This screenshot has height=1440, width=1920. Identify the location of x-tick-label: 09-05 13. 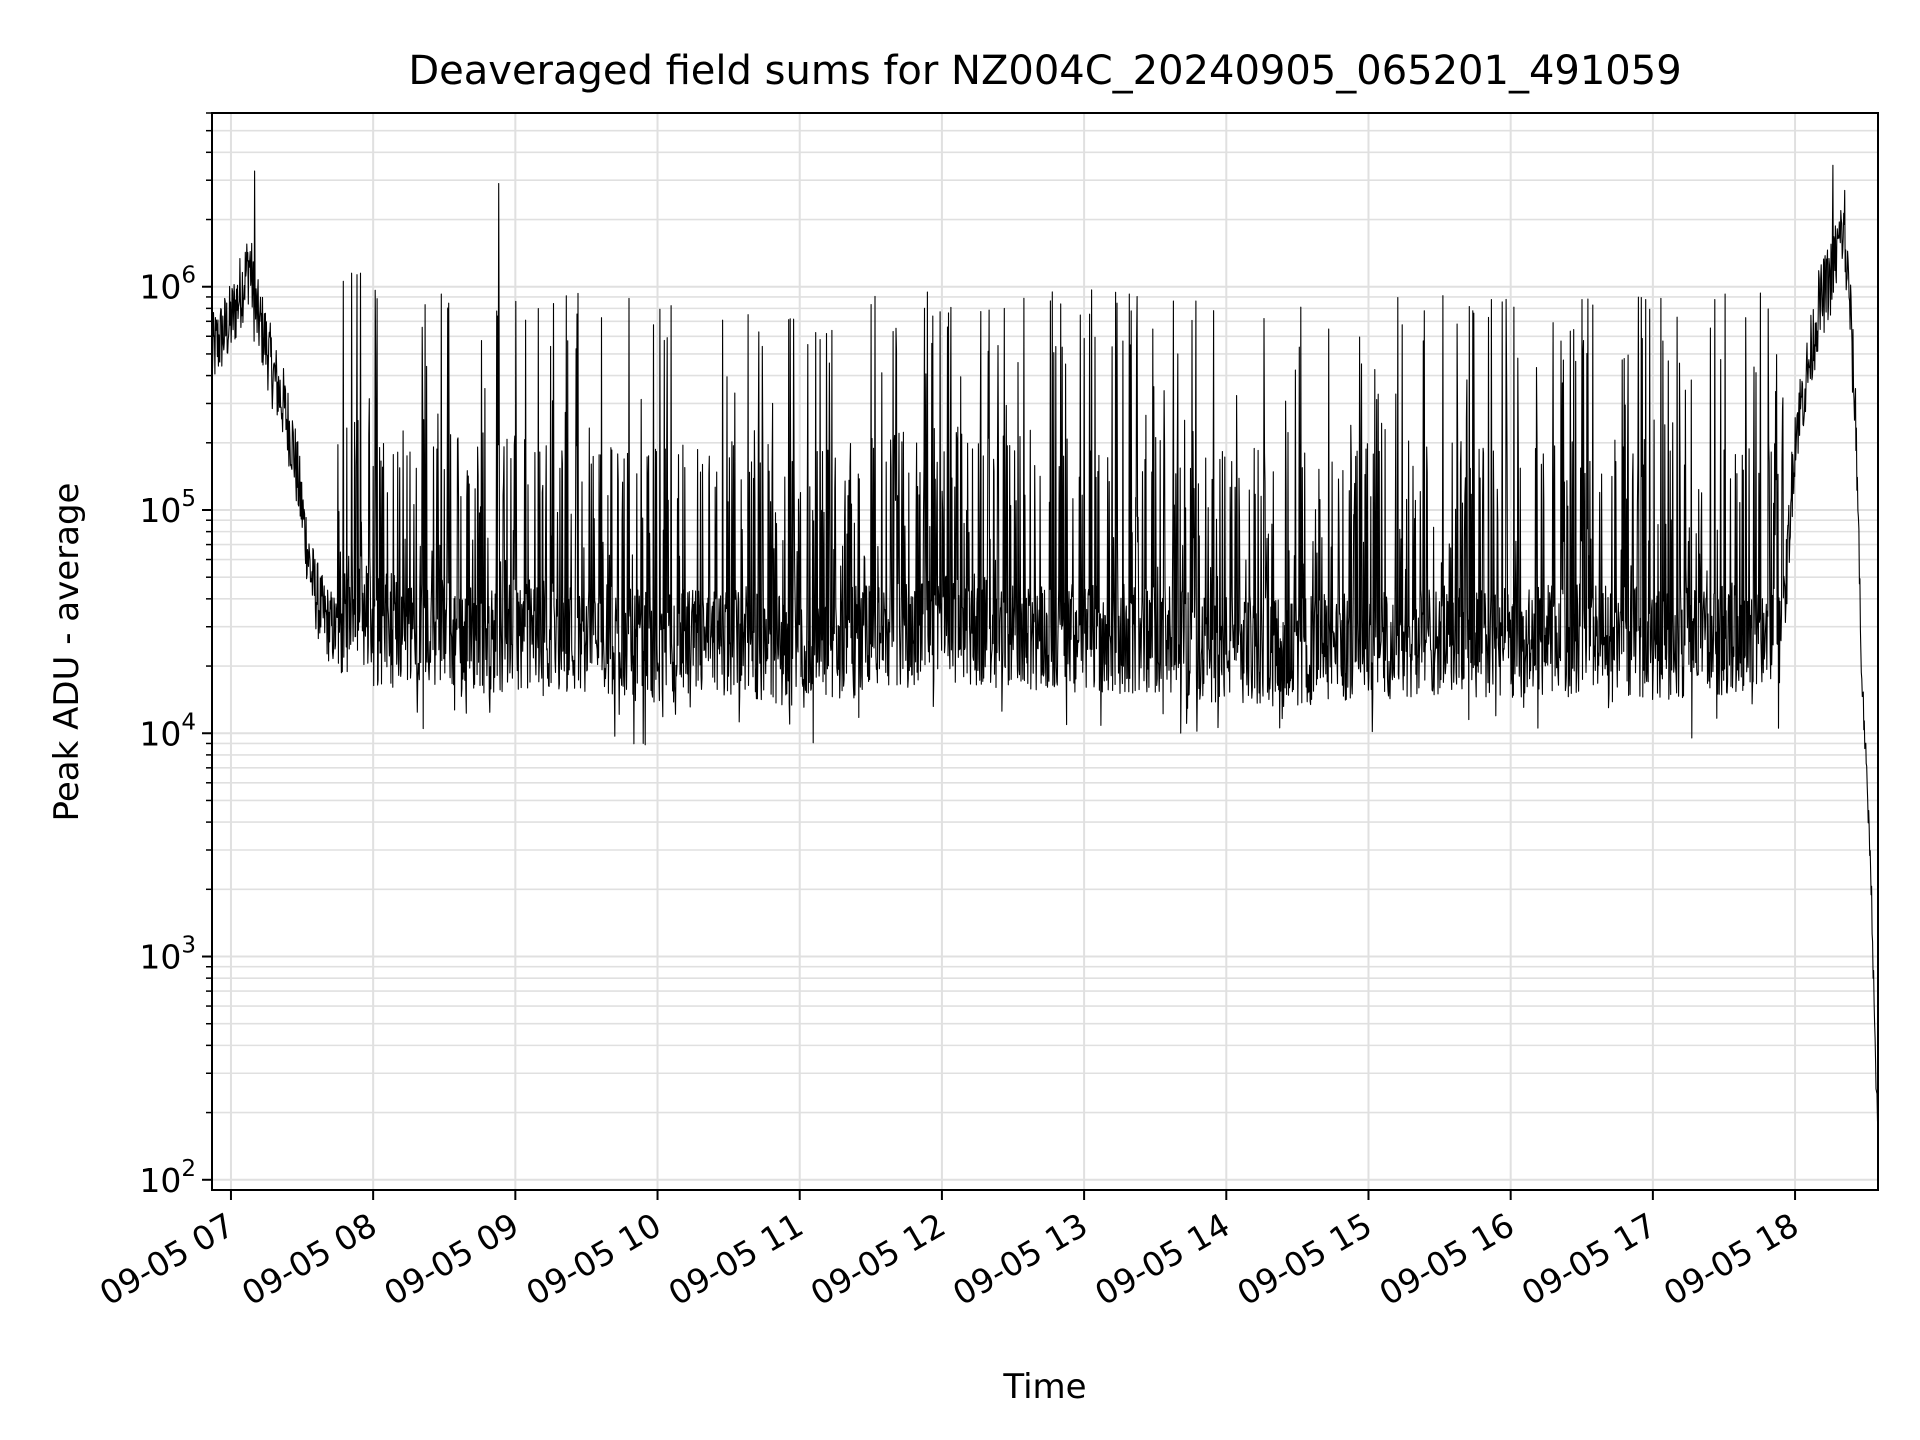
(1020, 1259).